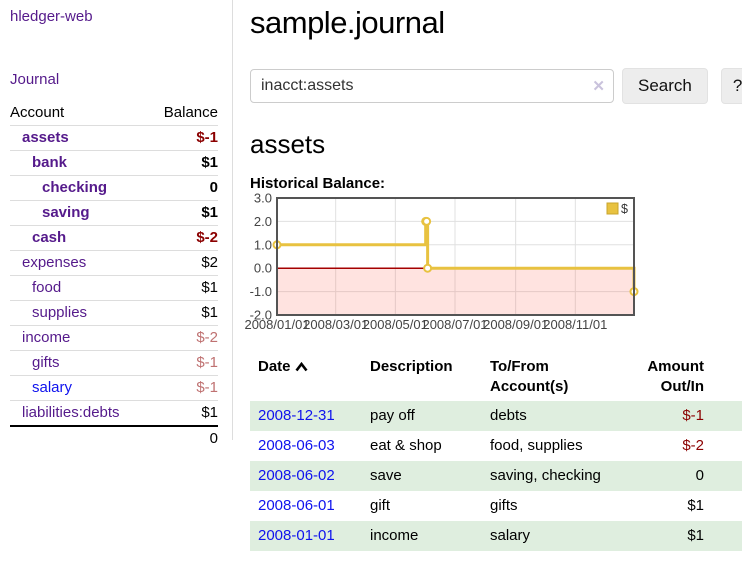 The height and width of the screenshot is (582, 742). What do you see at coordinates (183, 238) in the screenshot?
I see `account-balance: $-2` at bounding box center [183, 238].